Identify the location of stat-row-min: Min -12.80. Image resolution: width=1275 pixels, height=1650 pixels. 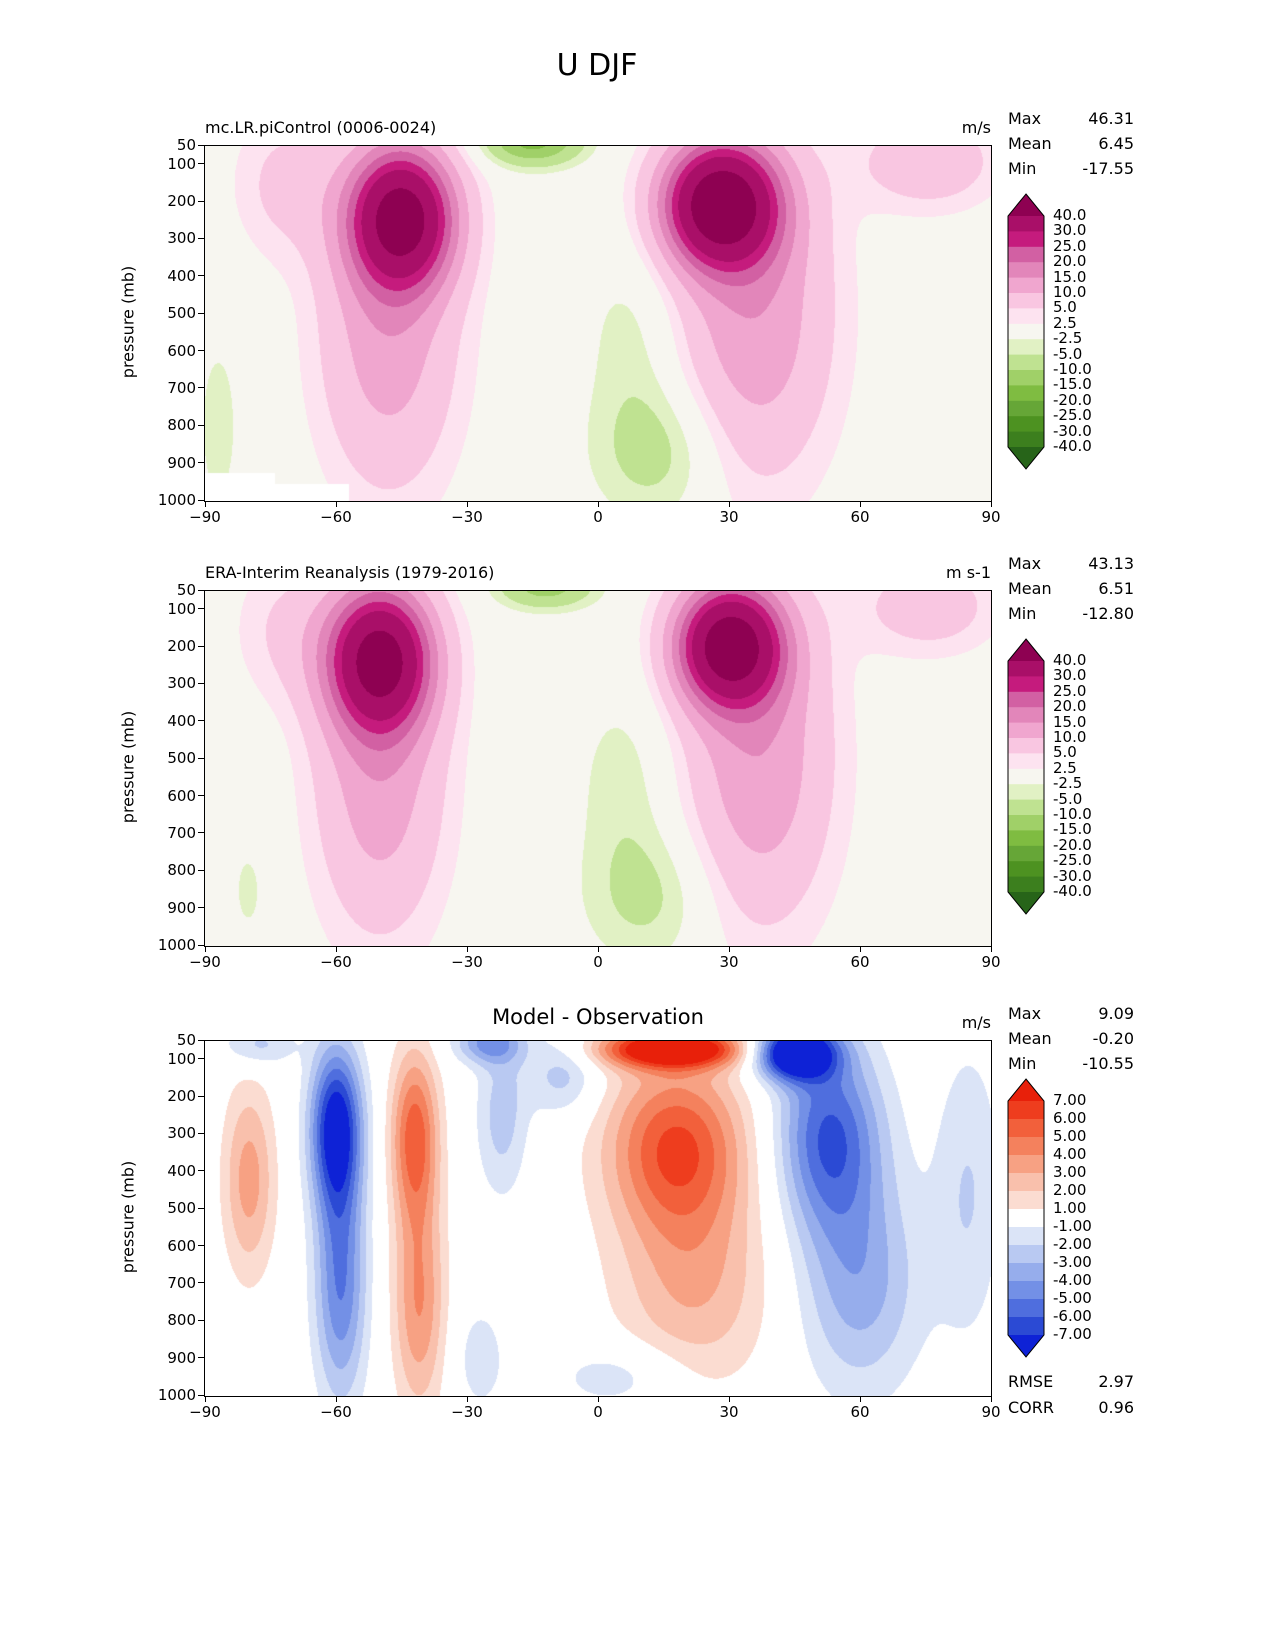
(1071, 613).